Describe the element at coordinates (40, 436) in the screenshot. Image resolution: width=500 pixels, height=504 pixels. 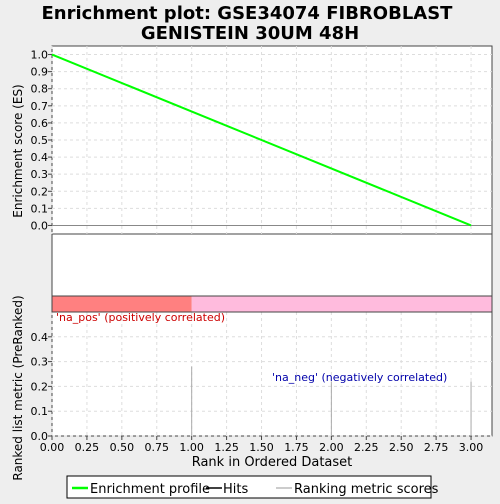
I see `metric-y-tick-label: 0.0` at that location.